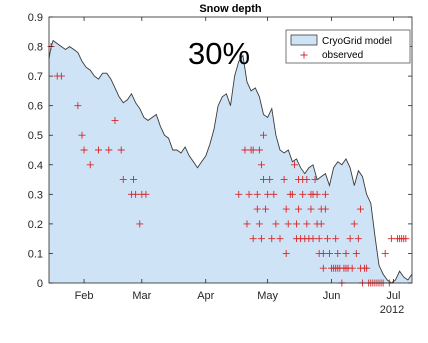  Describe the element at coordinates (84, 296) in the screenshot. I see `x-tick-label: Feb` at that location.